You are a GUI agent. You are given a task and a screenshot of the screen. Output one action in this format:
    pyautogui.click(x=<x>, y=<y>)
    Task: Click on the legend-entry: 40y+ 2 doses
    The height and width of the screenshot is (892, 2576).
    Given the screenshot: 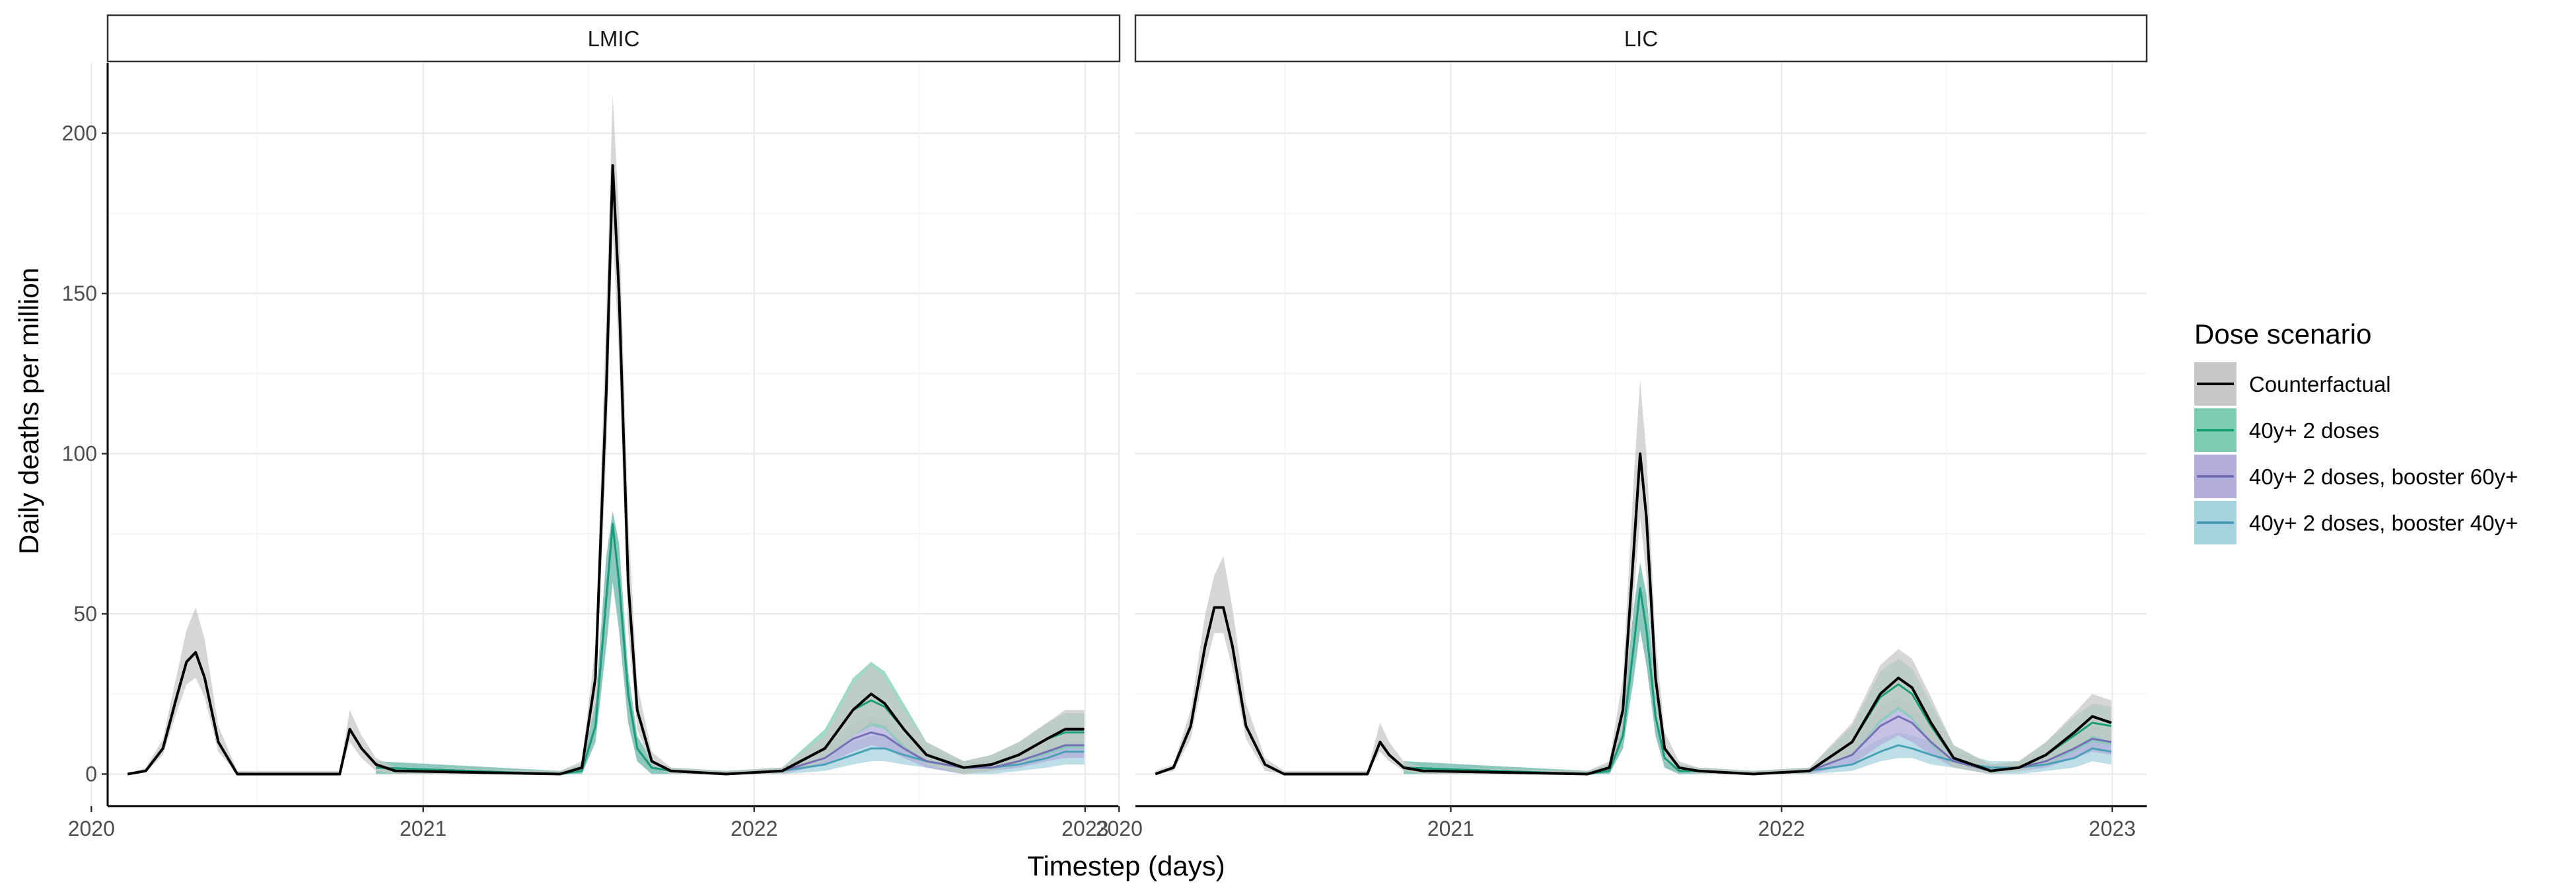 What is the action you would take?
    pyautogui.click(x=2286, y=430)
    